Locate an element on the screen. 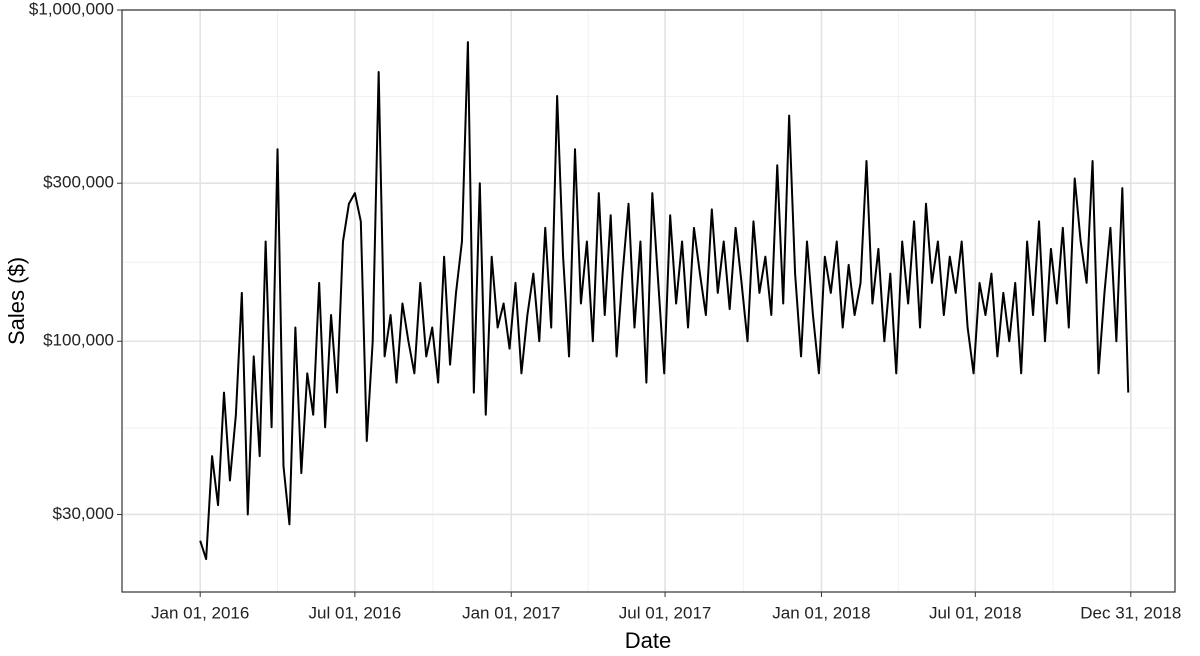 This screenshot has width=1200, height=656. x-tick-label: Jul 01, 2018 is located at coordinates (975, 612).